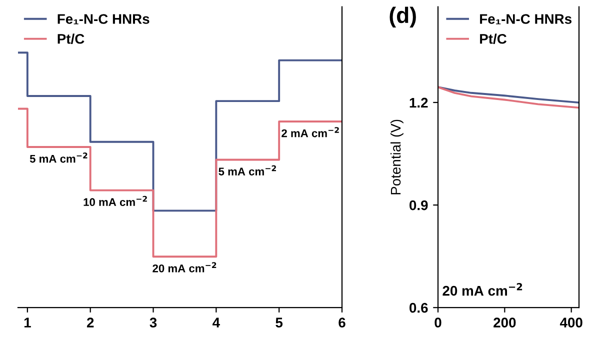 This screenshot has width=600, height=338. What do you see at coordinates (153, 323) in the screenshot?
I see `x-tick-label: 3` at bounding box center [153, 323].